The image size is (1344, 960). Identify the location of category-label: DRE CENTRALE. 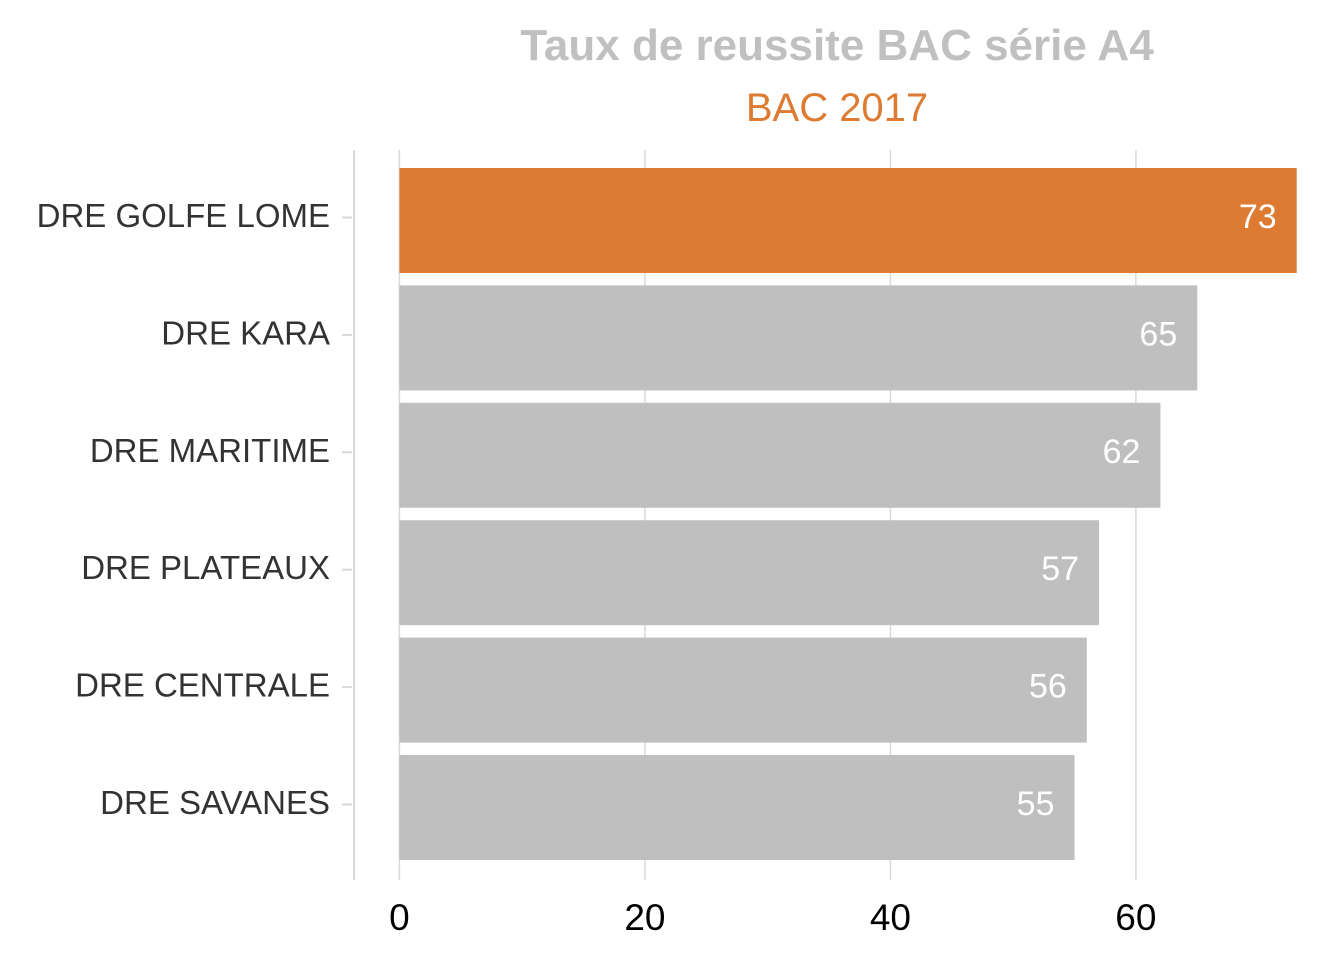
(202, 685).